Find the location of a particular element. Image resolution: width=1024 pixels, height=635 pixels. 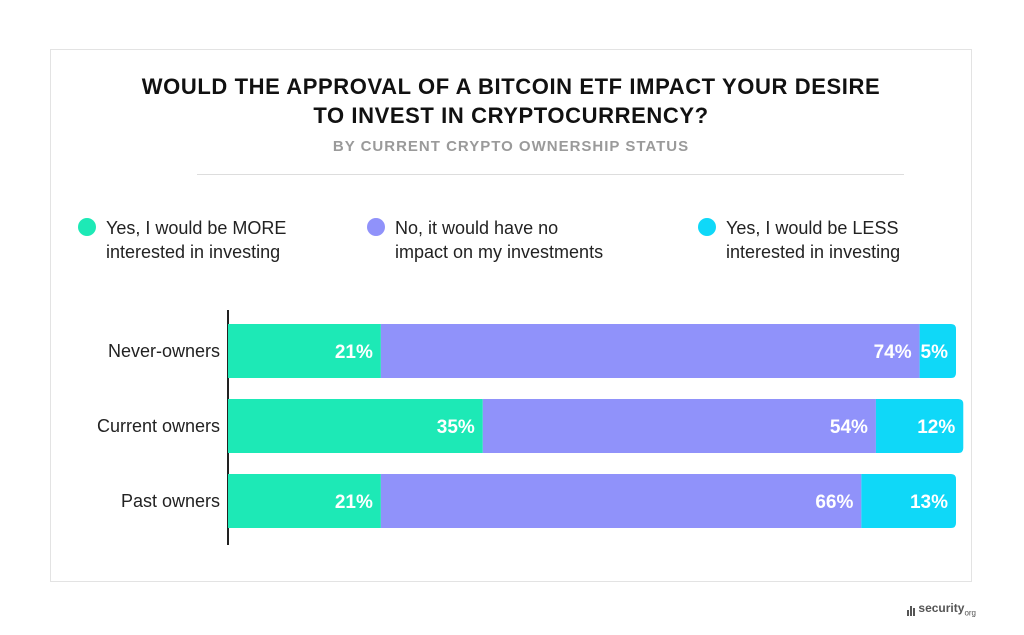

data-label-current-owners-series-3: 12% is located at coordinates (936, 427).